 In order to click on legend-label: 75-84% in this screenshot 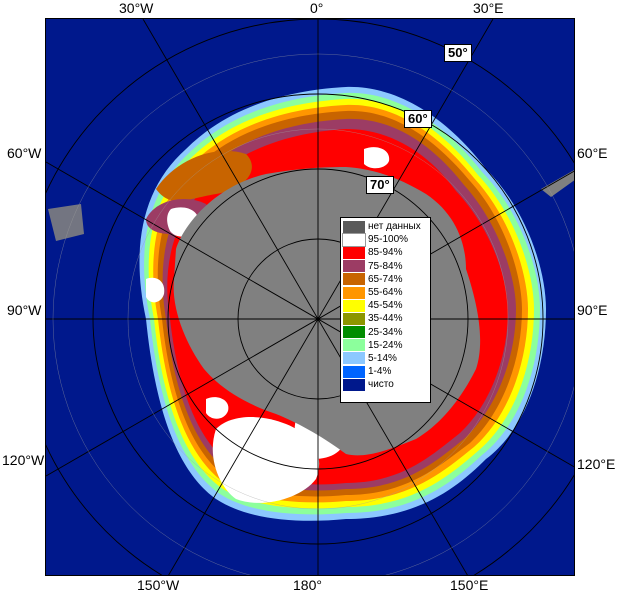, I will do `click(385, 266)`.